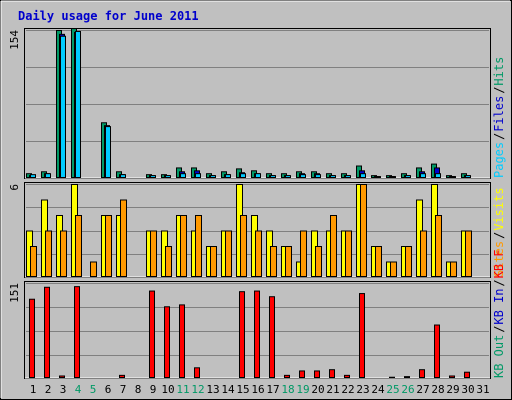 Image resolution: width=512 pixels, height=400 pixels. Describe the element at coordinates (93, 389) in the screenshot. I see `x-label-day-5: 5` at that location.